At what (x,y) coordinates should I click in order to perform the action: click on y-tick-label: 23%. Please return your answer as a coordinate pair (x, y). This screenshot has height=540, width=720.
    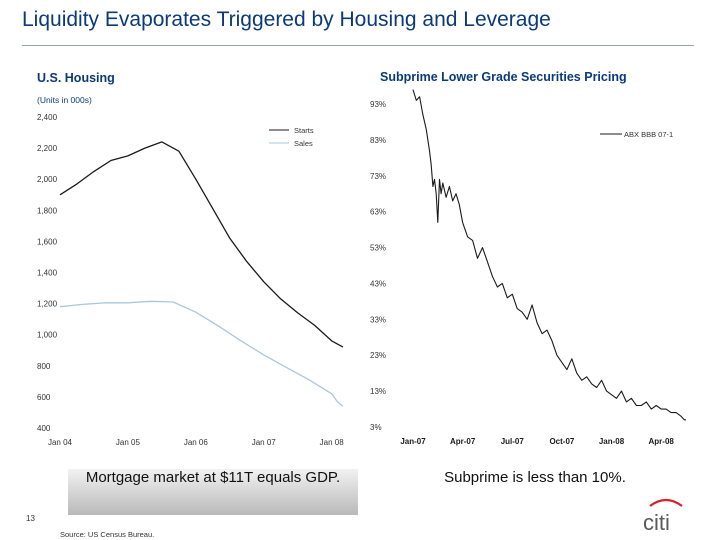
    Looking at the image, I should click on (378, 355).